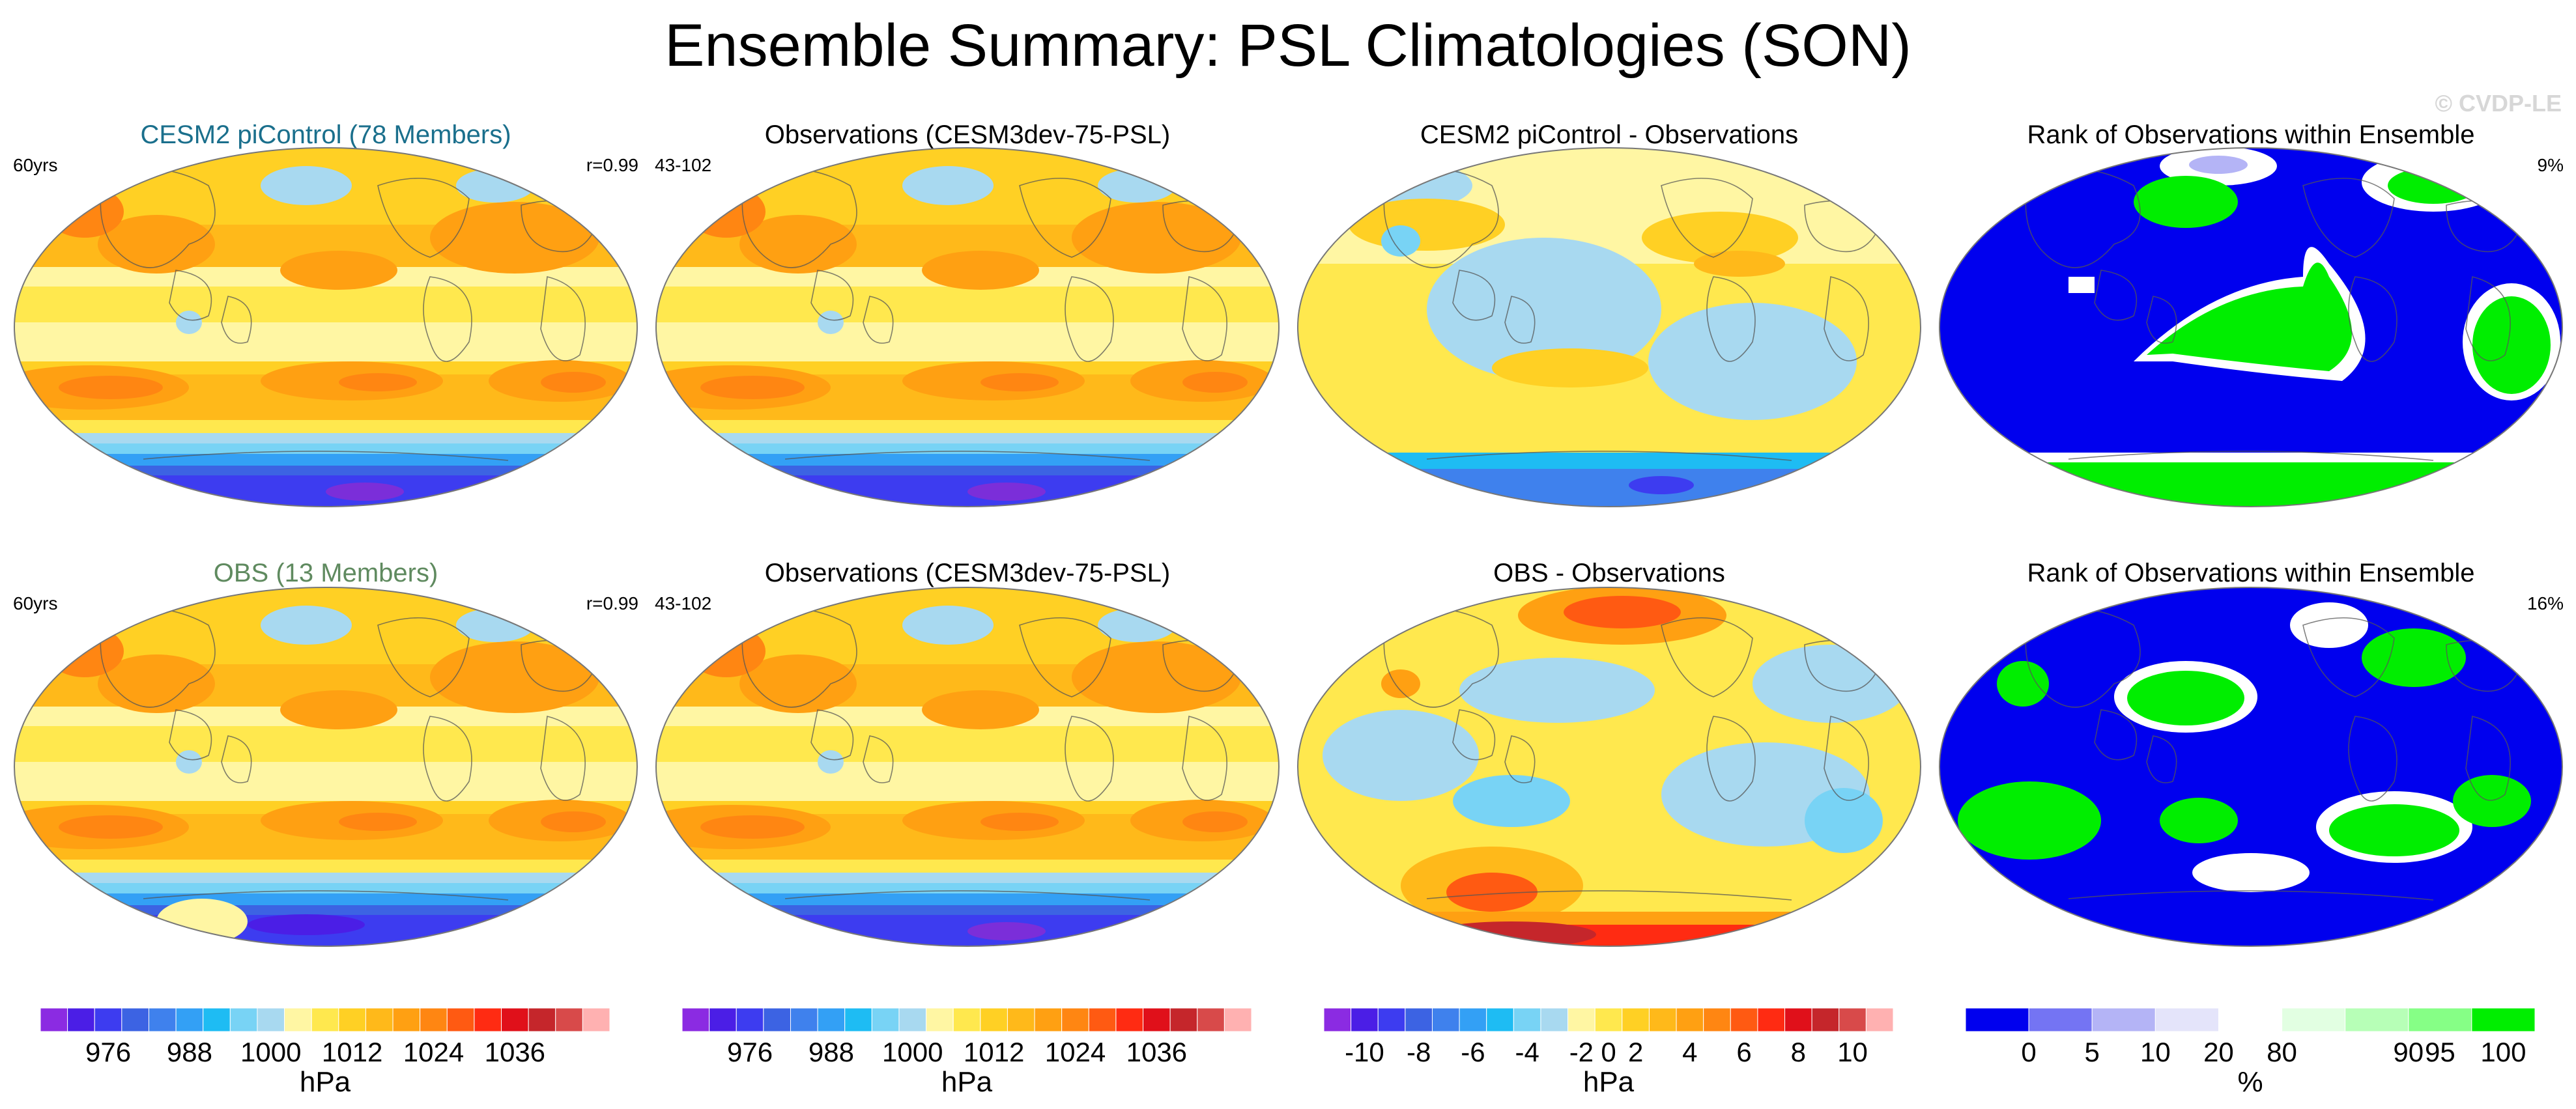  What do you see at coordinates (2282, 1052) in the screenshot?
I see `colorbar-tick-label: 80` at bounding box center [2282, 1052].